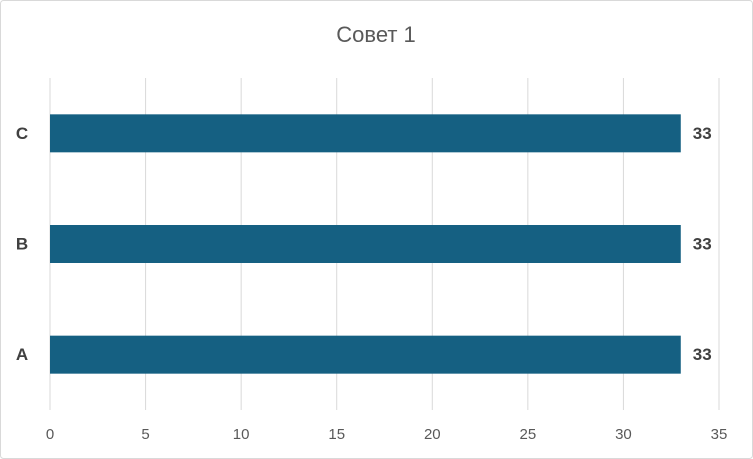  Describe the element at coordinates (50, 434) in the screenshot. I see `x-tick-label: 0` at that location.